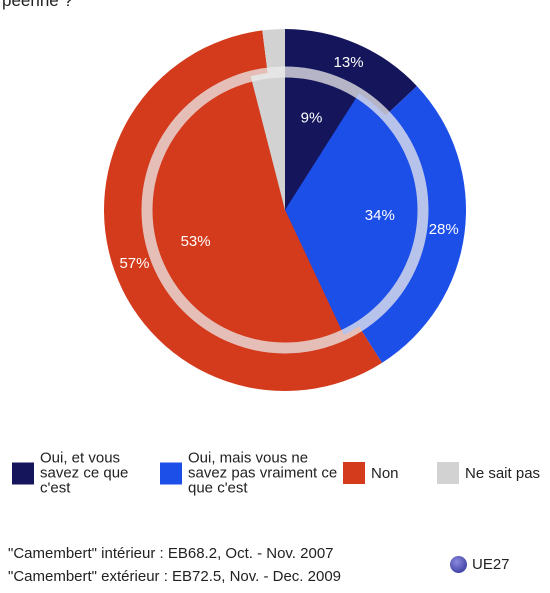 This screenshot has width=550, height=593. I want to click on region: UE27, so click(480, 564).